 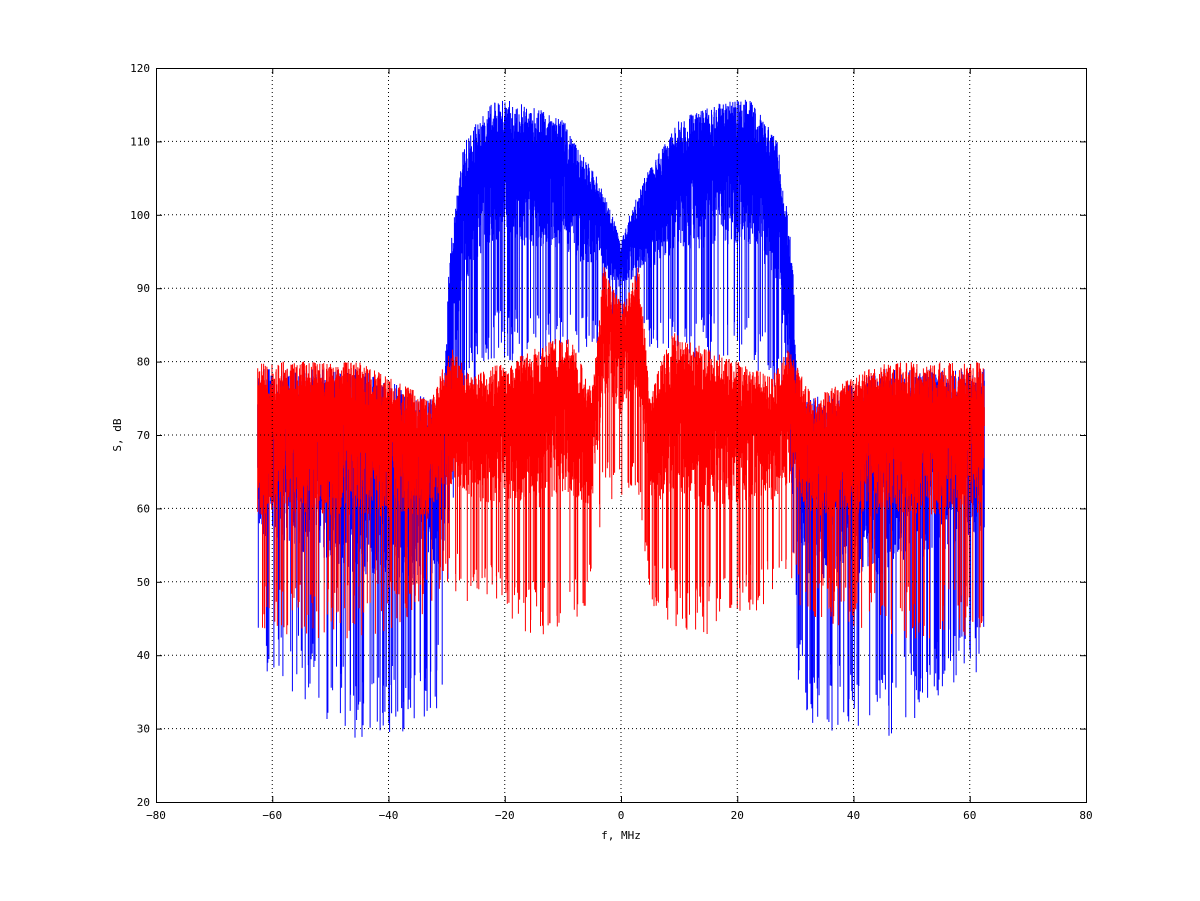 What do you see at coordinates (143, 288) in the screenshot?
I see `y-tick-label: 90` at bounding box center [143, 288].